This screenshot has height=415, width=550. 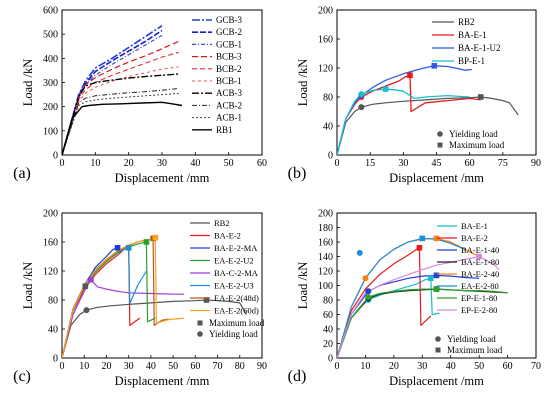 What do you see at coordinates (229, 93) in the screenshot?
I see `legend-label: ACB-3` at bounding box center [229, 93].